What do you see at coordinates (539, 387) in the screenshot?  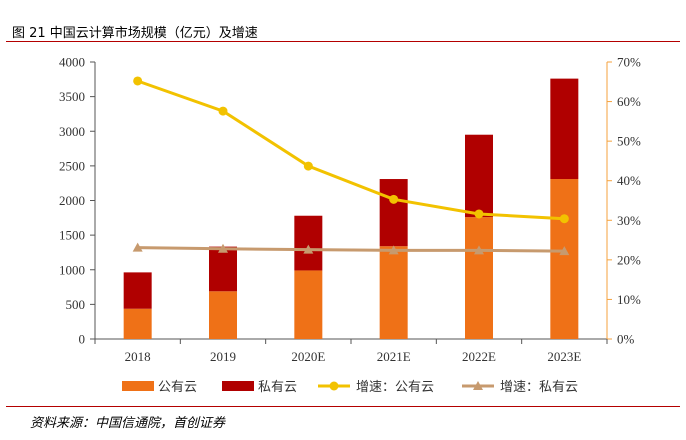 I see `legend-label-private-growth: 增速：私有云` at bounding box center [539, 387].